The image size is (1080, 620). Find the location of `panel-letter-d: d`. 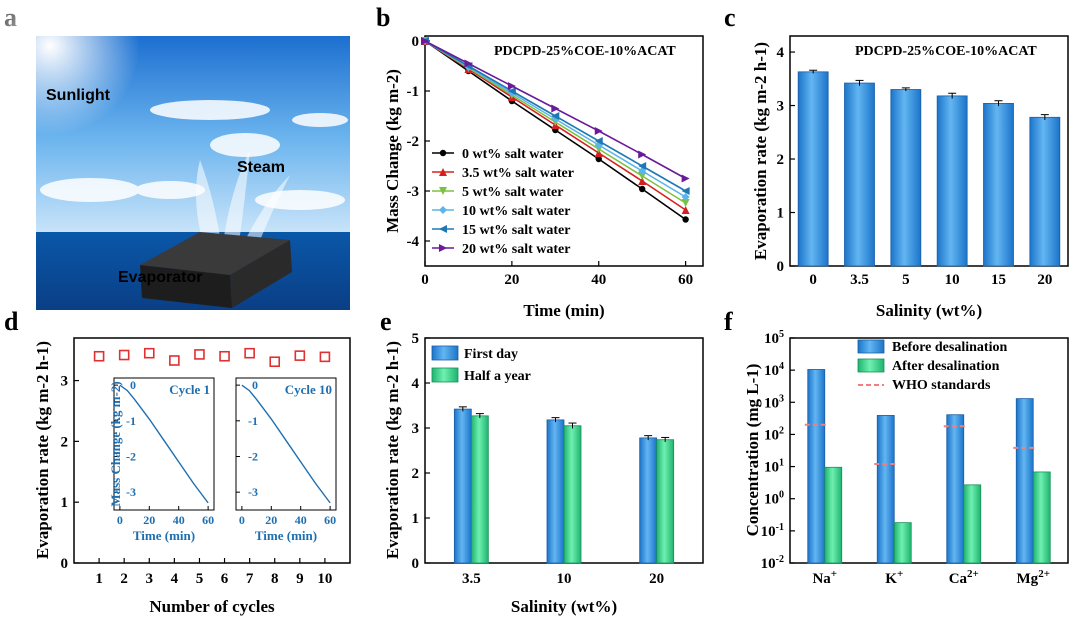

panel-letter-d: d is located at coordinates (11, 321).